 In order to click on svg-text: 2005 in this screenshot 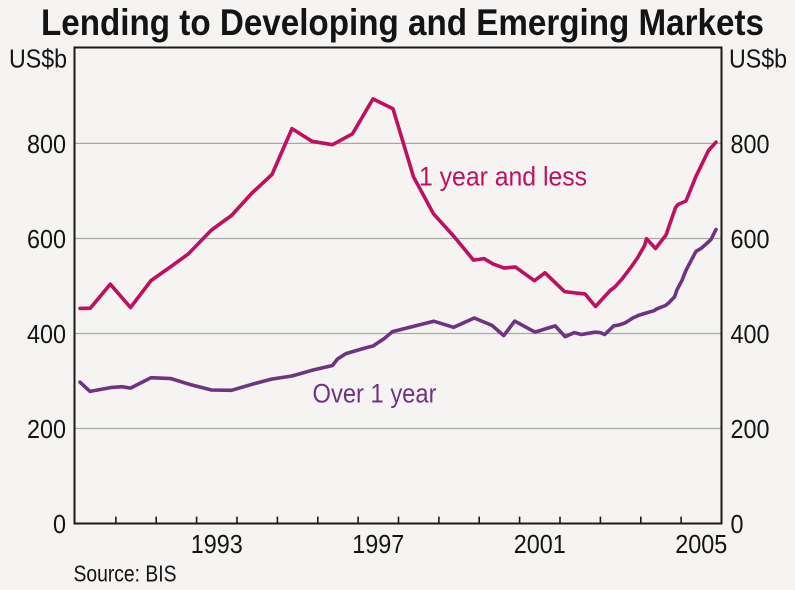, I will do `click(701, 544)`.